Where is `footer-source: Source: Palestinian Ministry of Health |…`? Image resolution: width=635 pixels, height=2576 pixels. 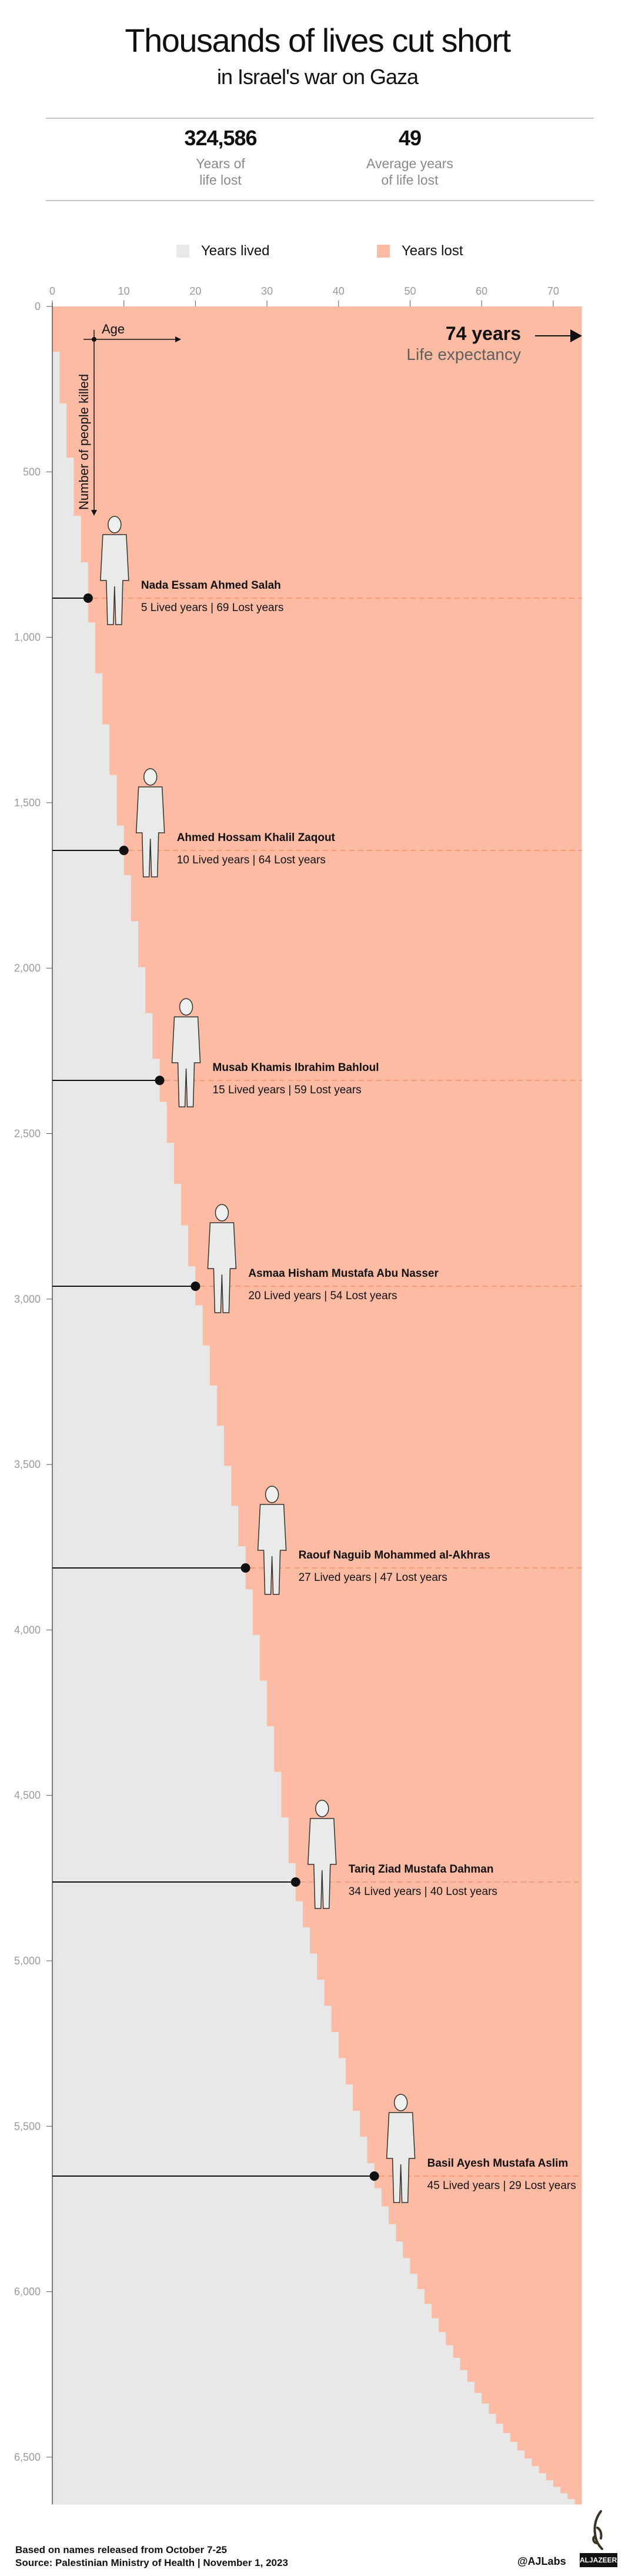 footer-source: Source: Palestinian Ministry of Health |… is located at coordinates (151, 2562).